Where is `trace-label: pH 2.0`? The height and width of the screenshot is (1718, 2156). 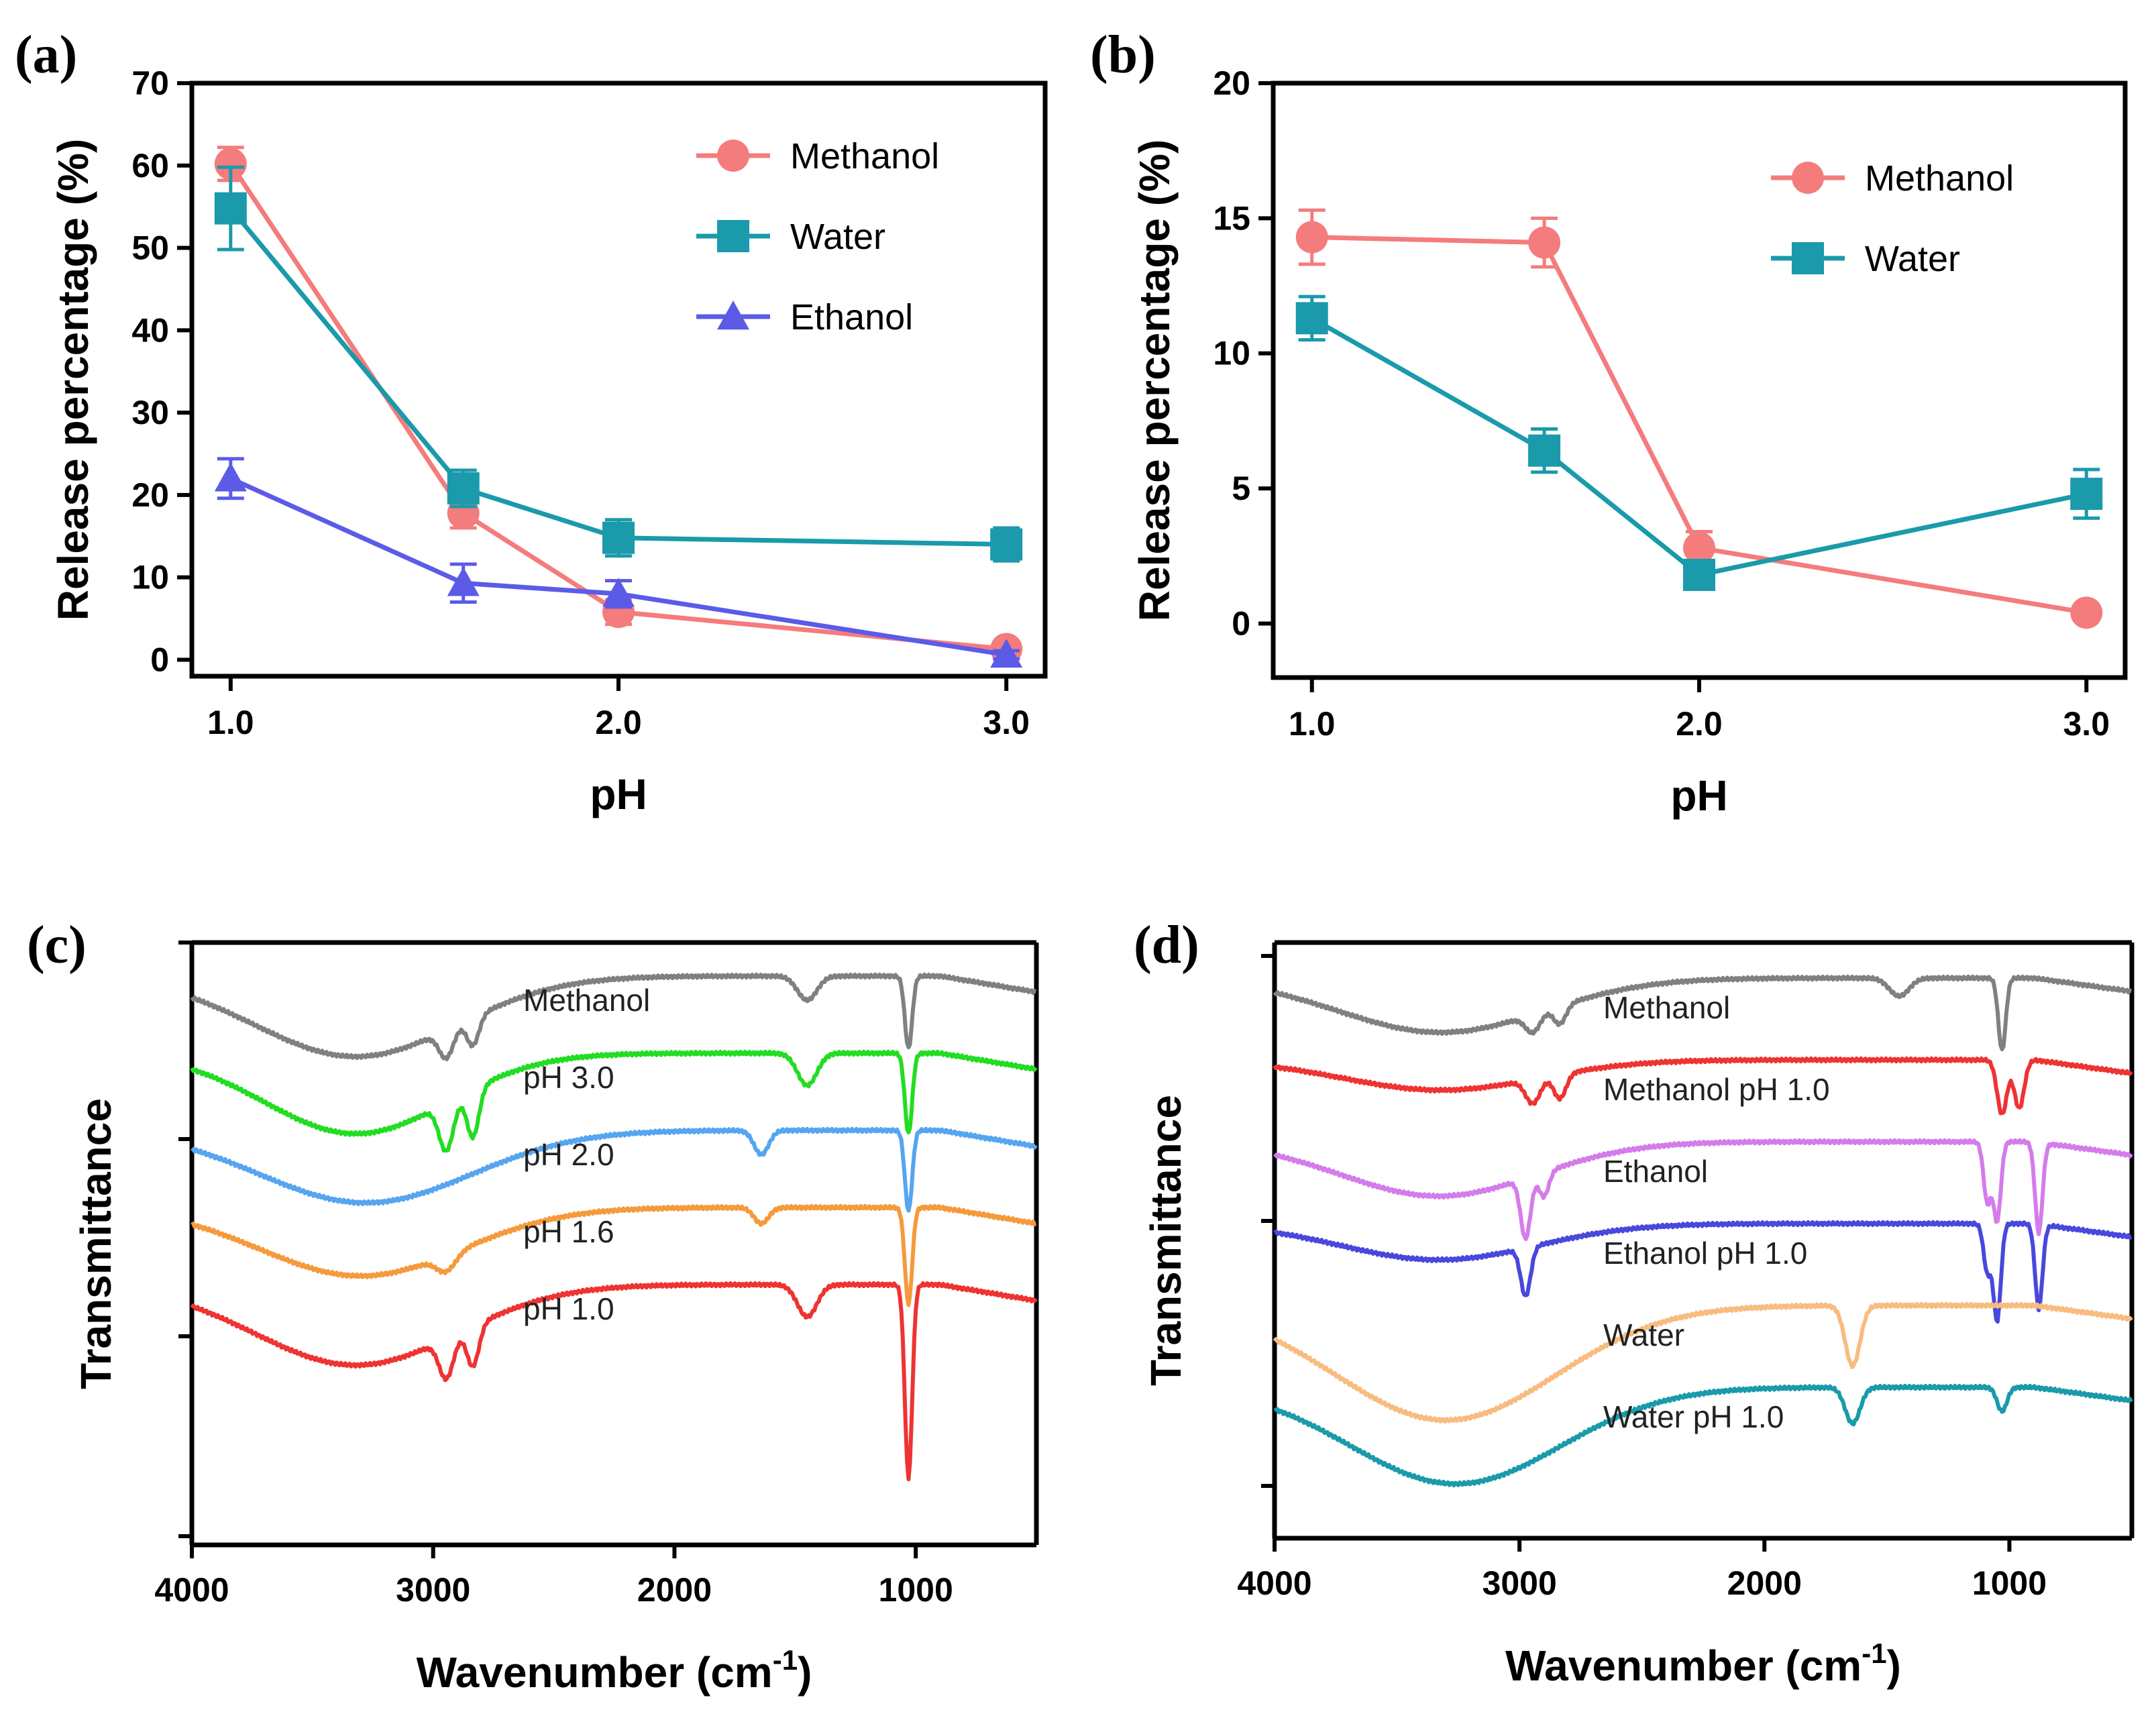 trace-label: pH 2.0 is located at coordinates (568, 1154).